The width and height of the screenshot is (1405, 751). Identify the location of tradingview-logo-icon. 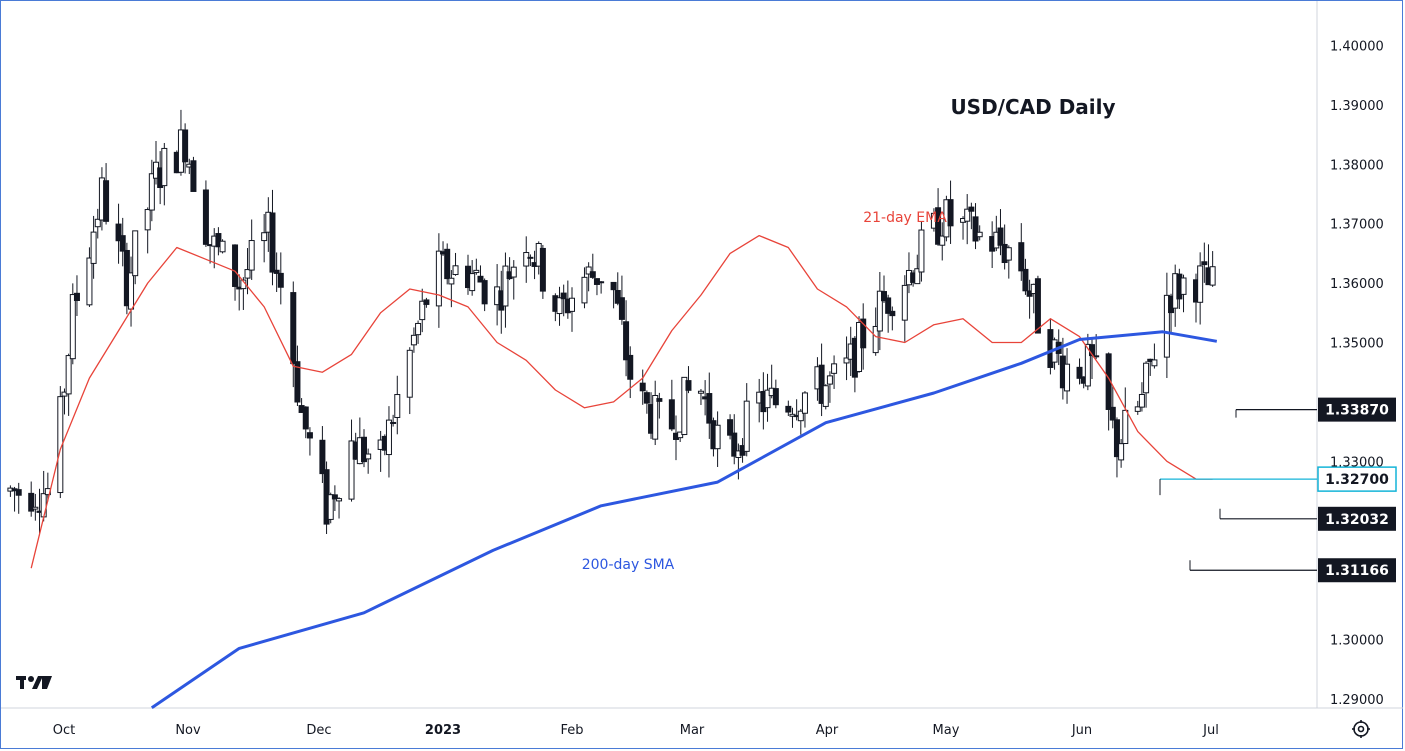
(34, 682).